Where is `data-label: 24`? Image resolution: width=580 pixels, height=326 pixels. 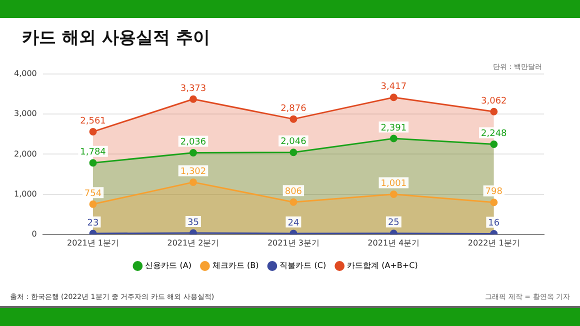 data-label: 24 is located at coordinates (294, 223).